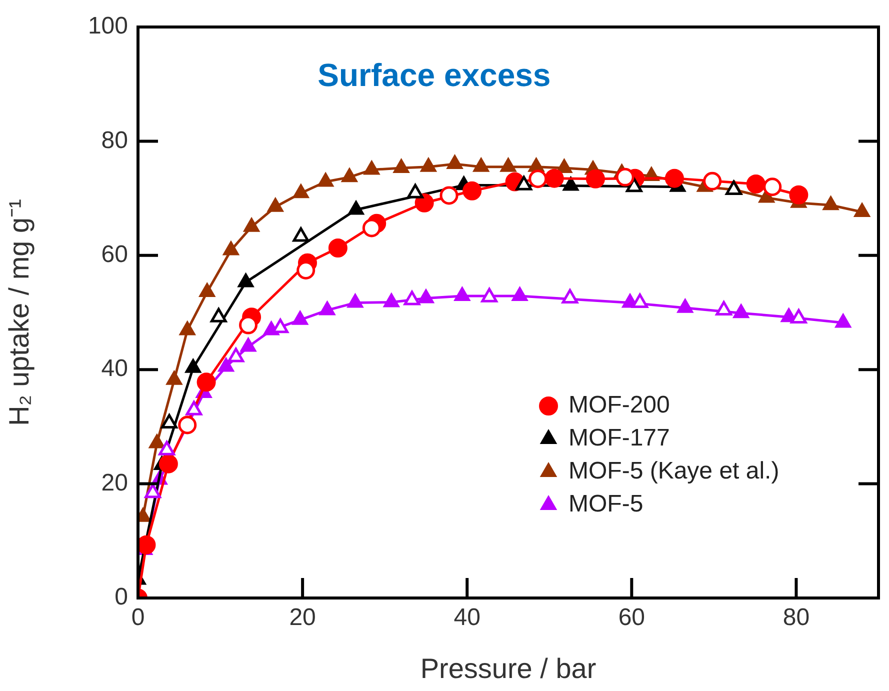 The width and height of the screenshot is (889, 691). I want to click on y-tick-label: 20, so click(114, 482).